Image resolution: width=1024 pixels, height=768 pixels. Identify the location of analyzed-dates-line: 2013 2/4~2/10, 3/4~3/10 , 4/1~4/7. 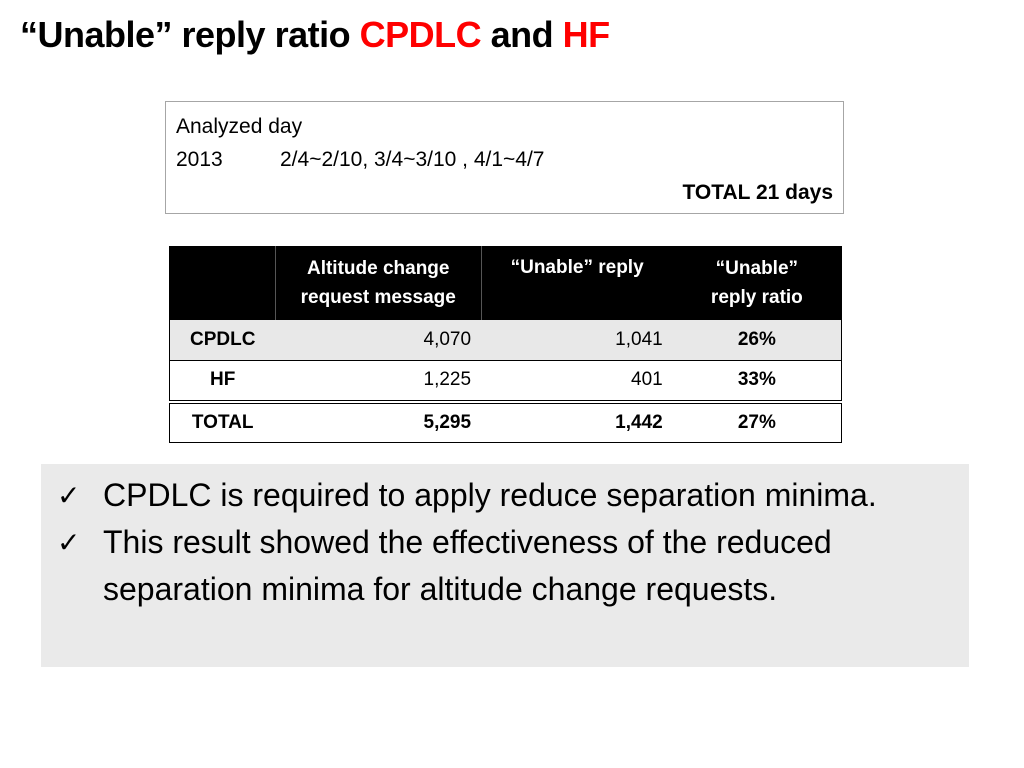
(504, 159).